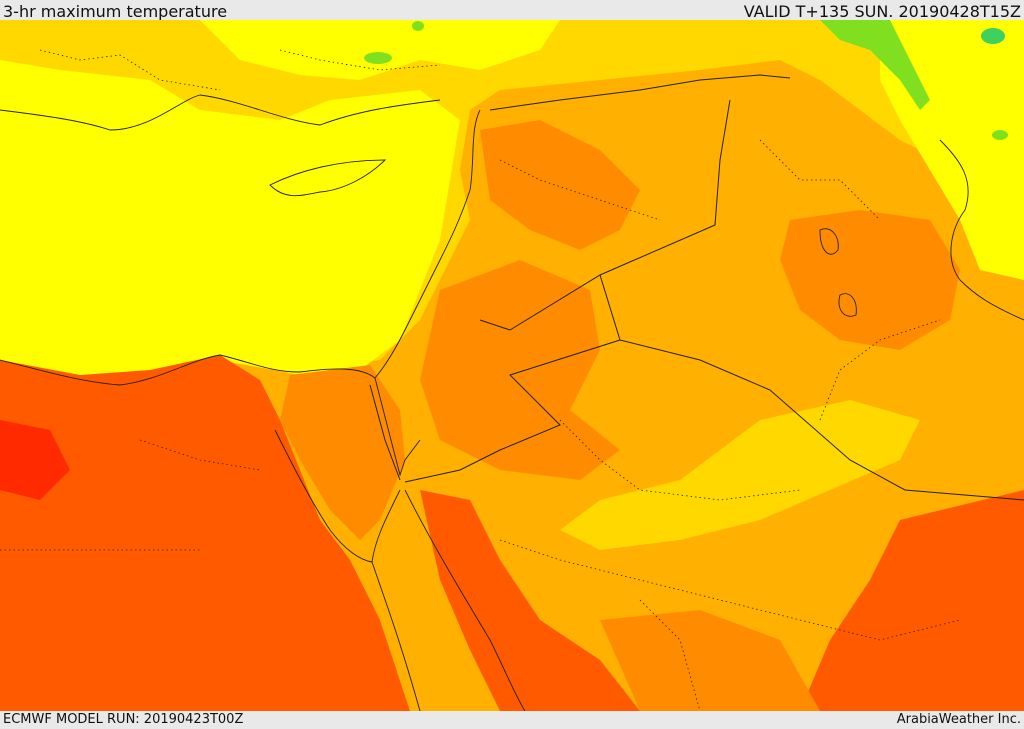 The width and height of the screenshot is (1024, 729). Describe the element at coordinates (875, 65) in the screenshot. I see `field-green-ne` at that location.